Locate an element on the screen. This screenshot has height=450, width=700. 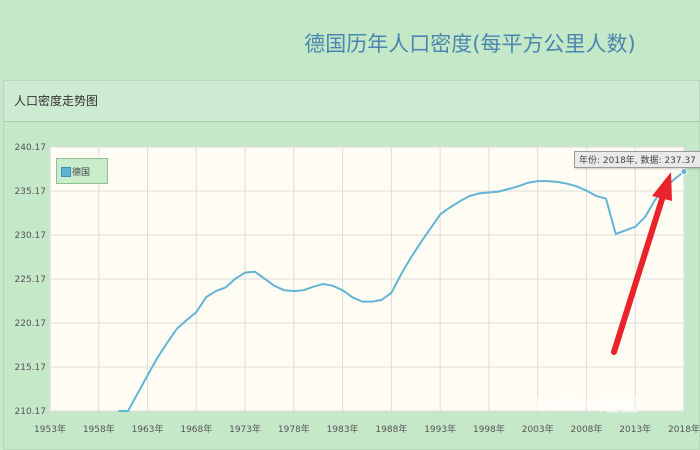
x-tick-label: 1953年 is located at coordinates (50, 429).